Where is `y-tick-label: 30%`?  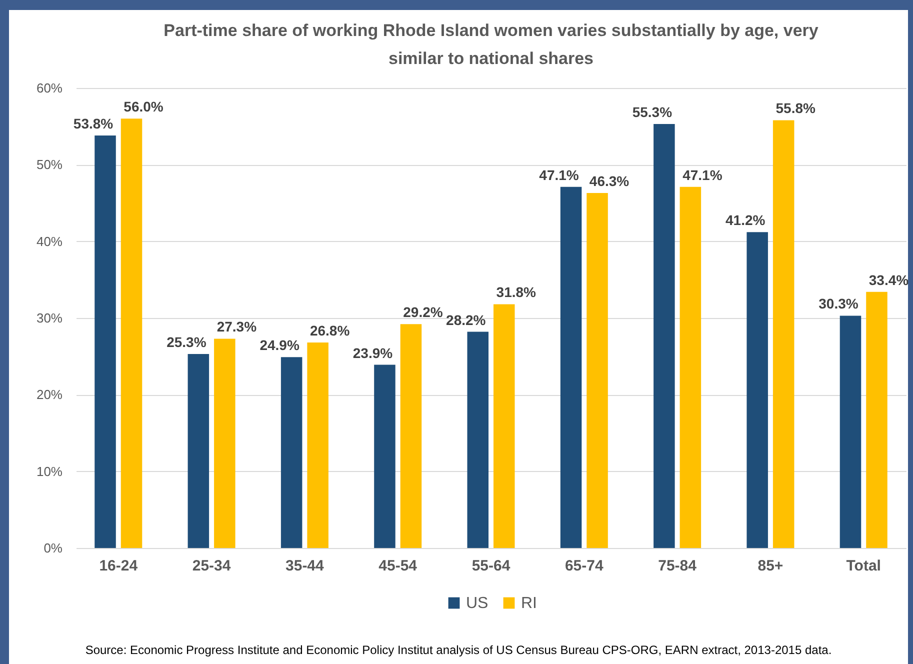 y-tick-label: 30% is located at coordinates (49, 318).